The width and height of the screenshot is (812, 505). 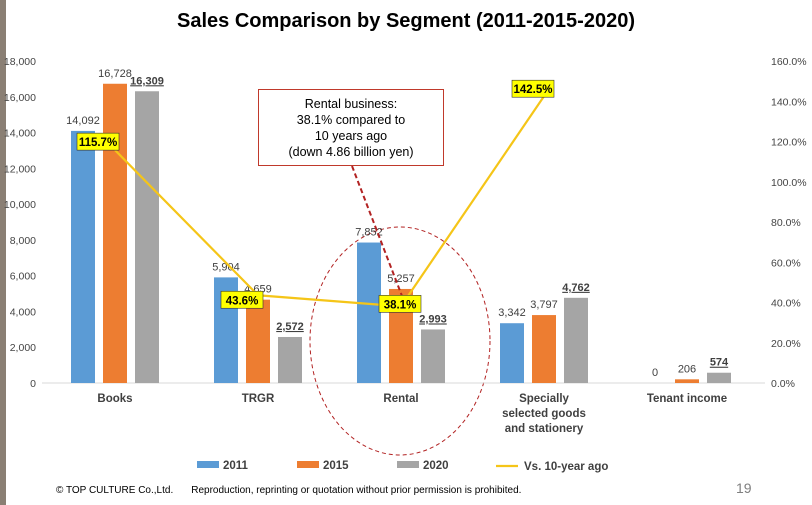 What do you see at coordinates (744, 488) in the screenshot?
I see `page-number: 19` at bounding box center [744, 488].